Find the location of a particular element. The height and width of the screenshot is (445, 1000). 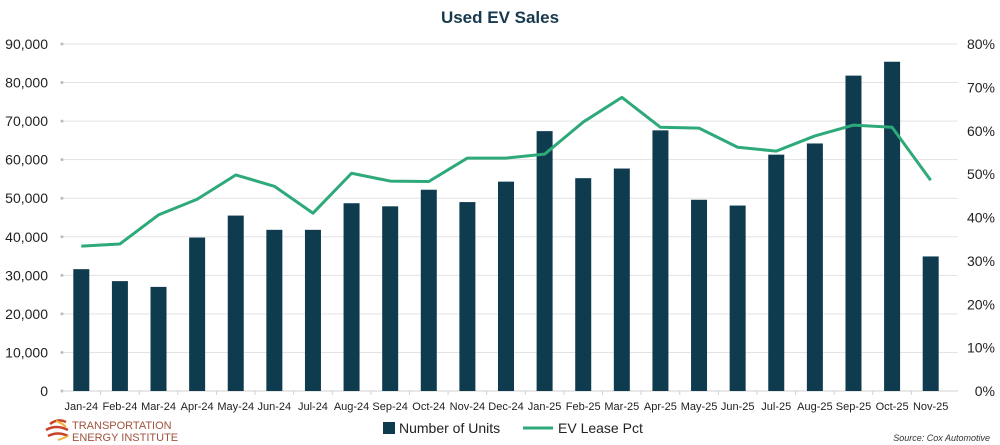

x-tick-label: Mar-24 is located at coordinates (158, 407).